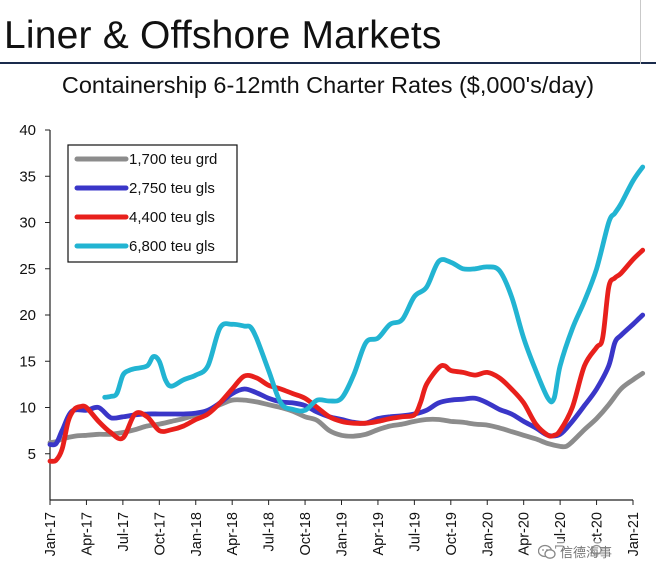 The width and height of the screenshot is (656, 586). Describe the element at coordinates (27, 223) in the screenshot. I see `y-tick-label: 30` at that location.